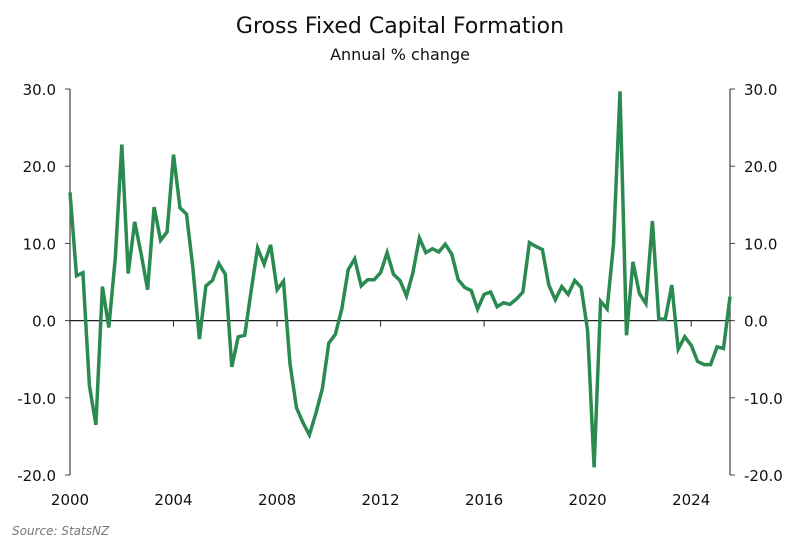  Describe the element at coordinates (61, 531) in the screenshot. I see `source-note: Source: StatsNZ` at that location.